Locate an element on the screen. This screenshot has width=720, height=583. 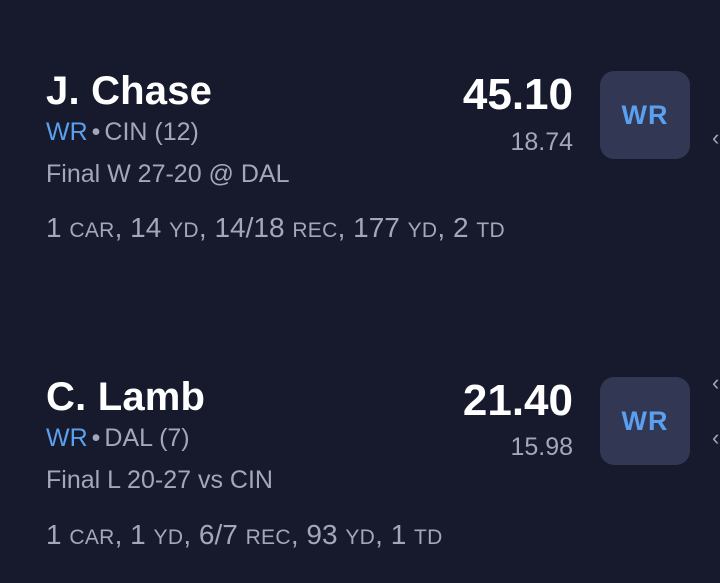
rec-value: 6/7 is located at coordinates (218, 534).